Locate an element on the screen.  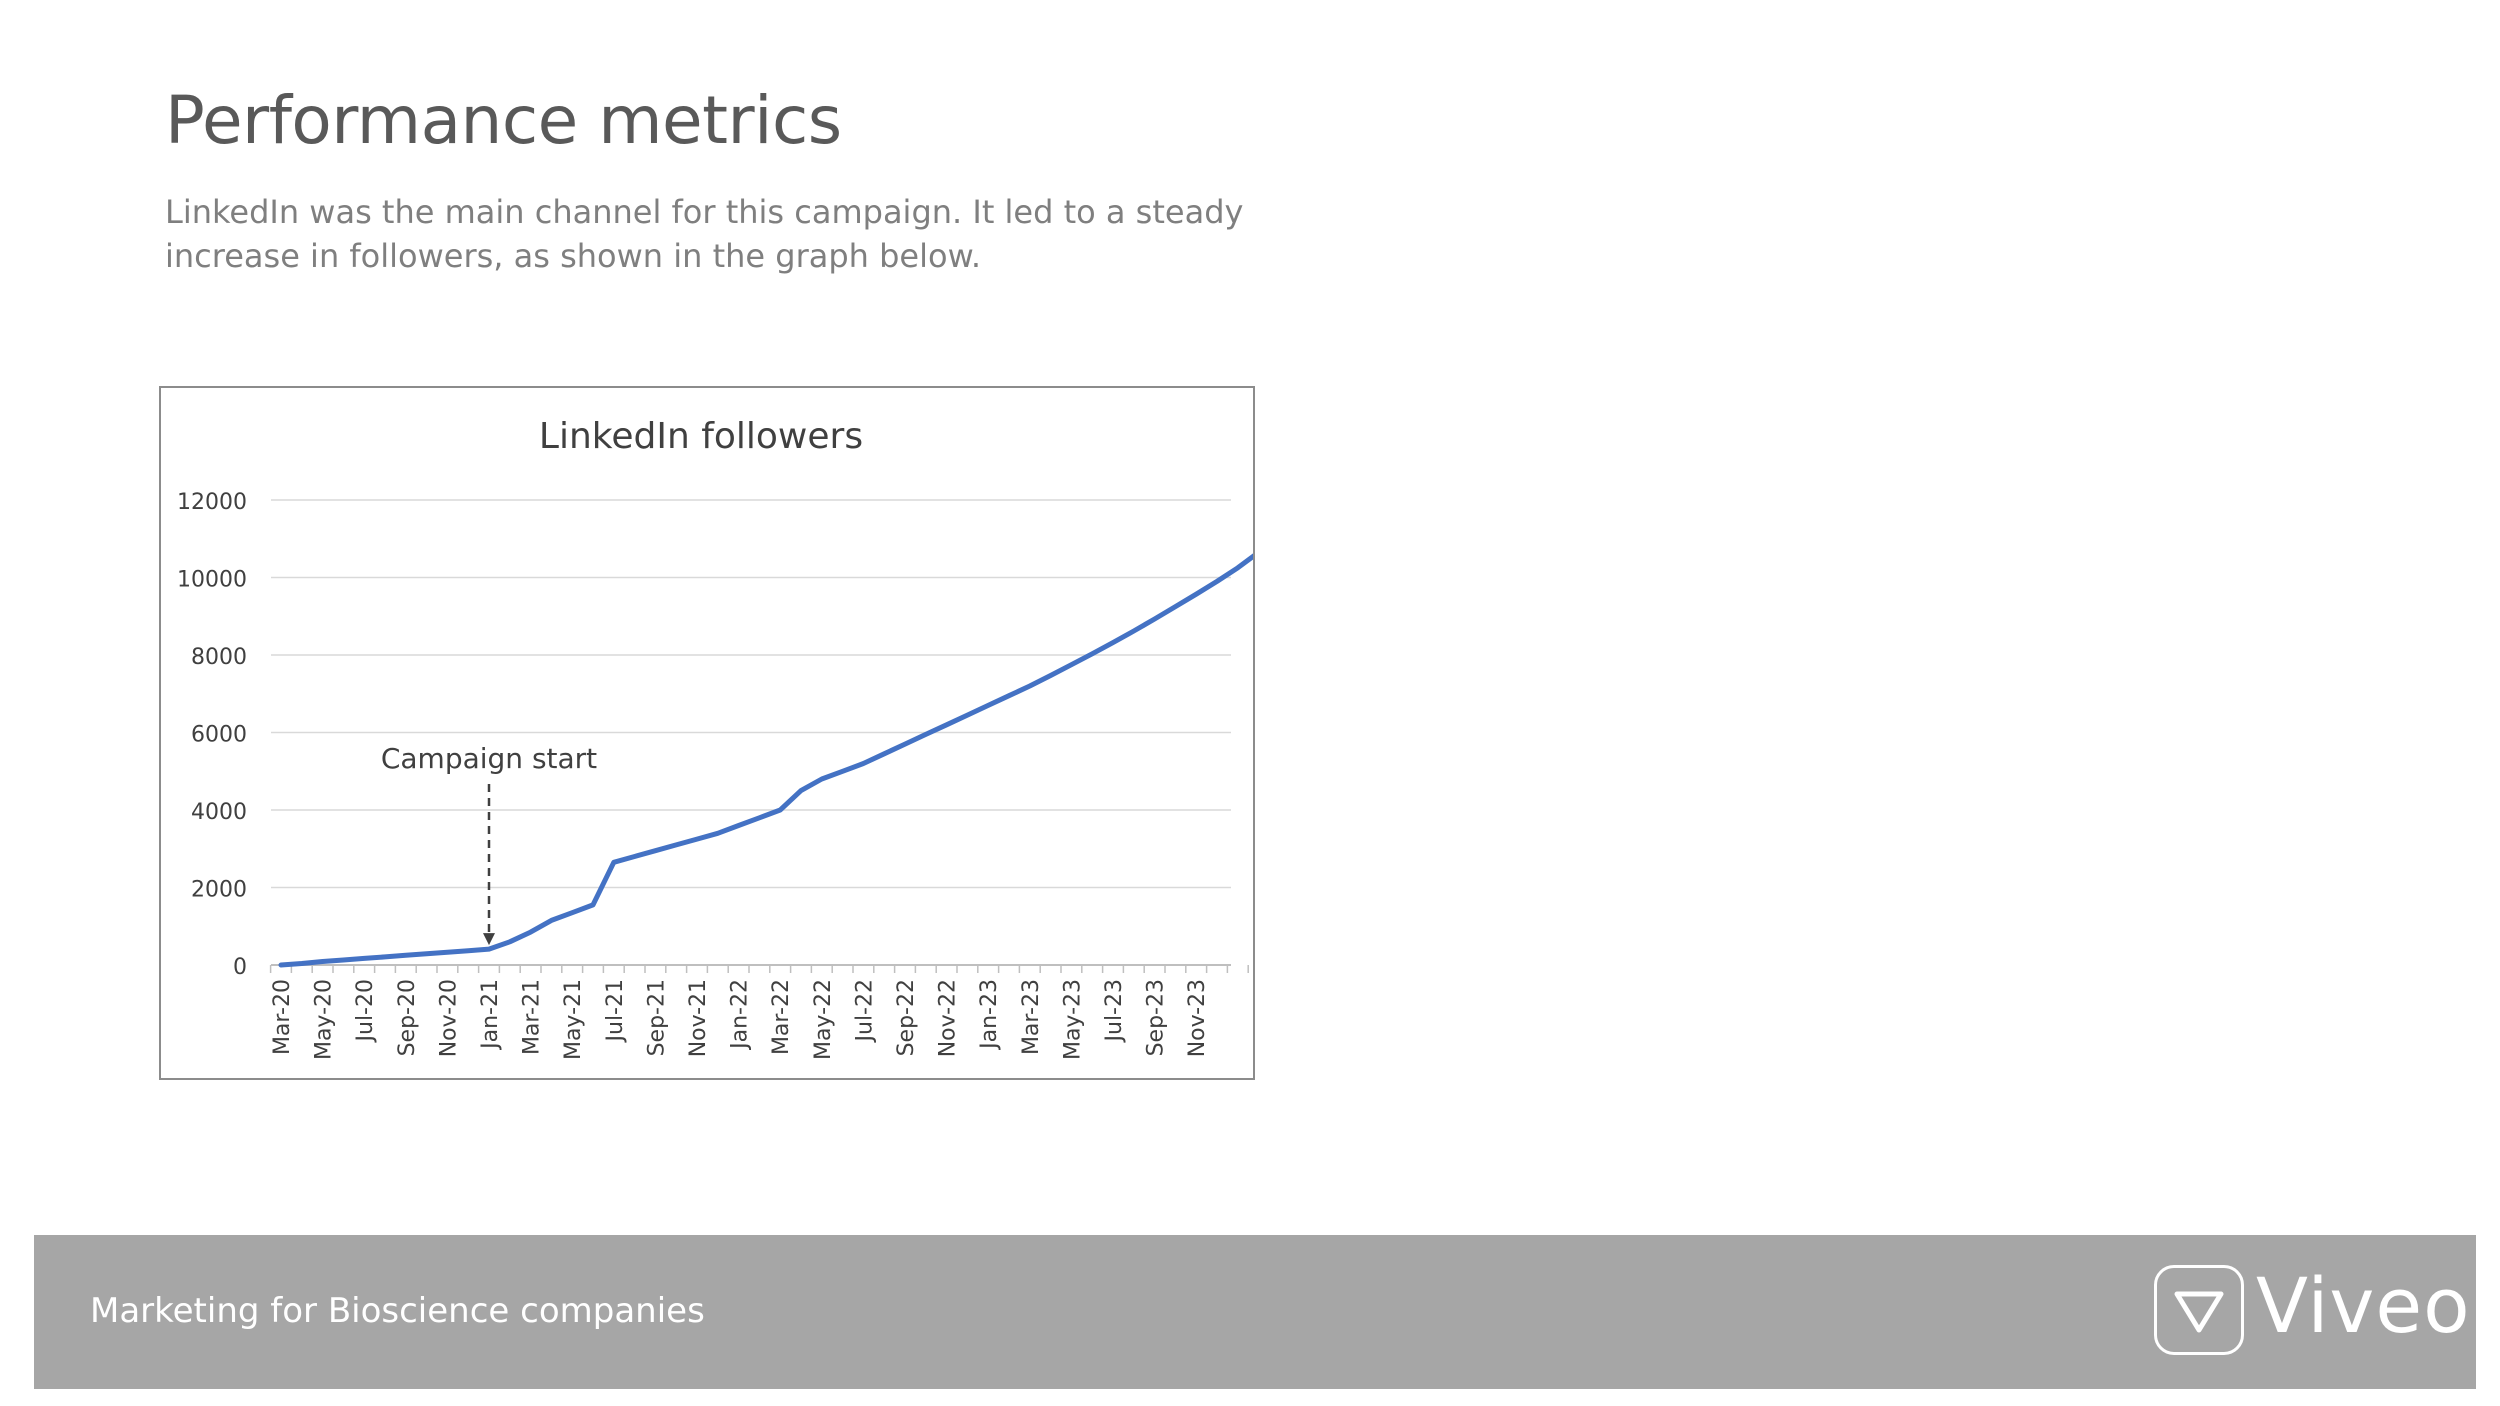
campaign-start-label: Campaign start is located at coordinates (489, 758).